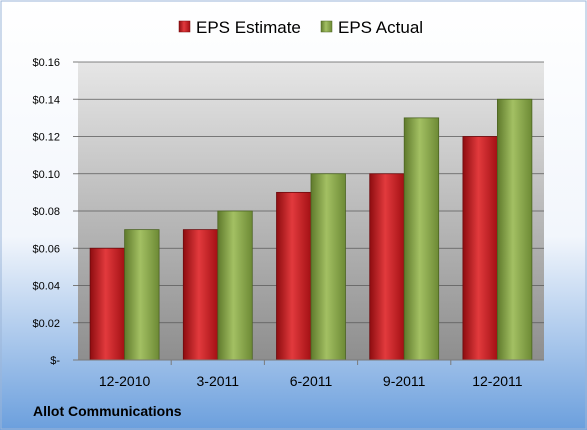 The height and width of the screenshot is (430, 587). I want to click on y-tick-label: $0.08, so click(46, 212).